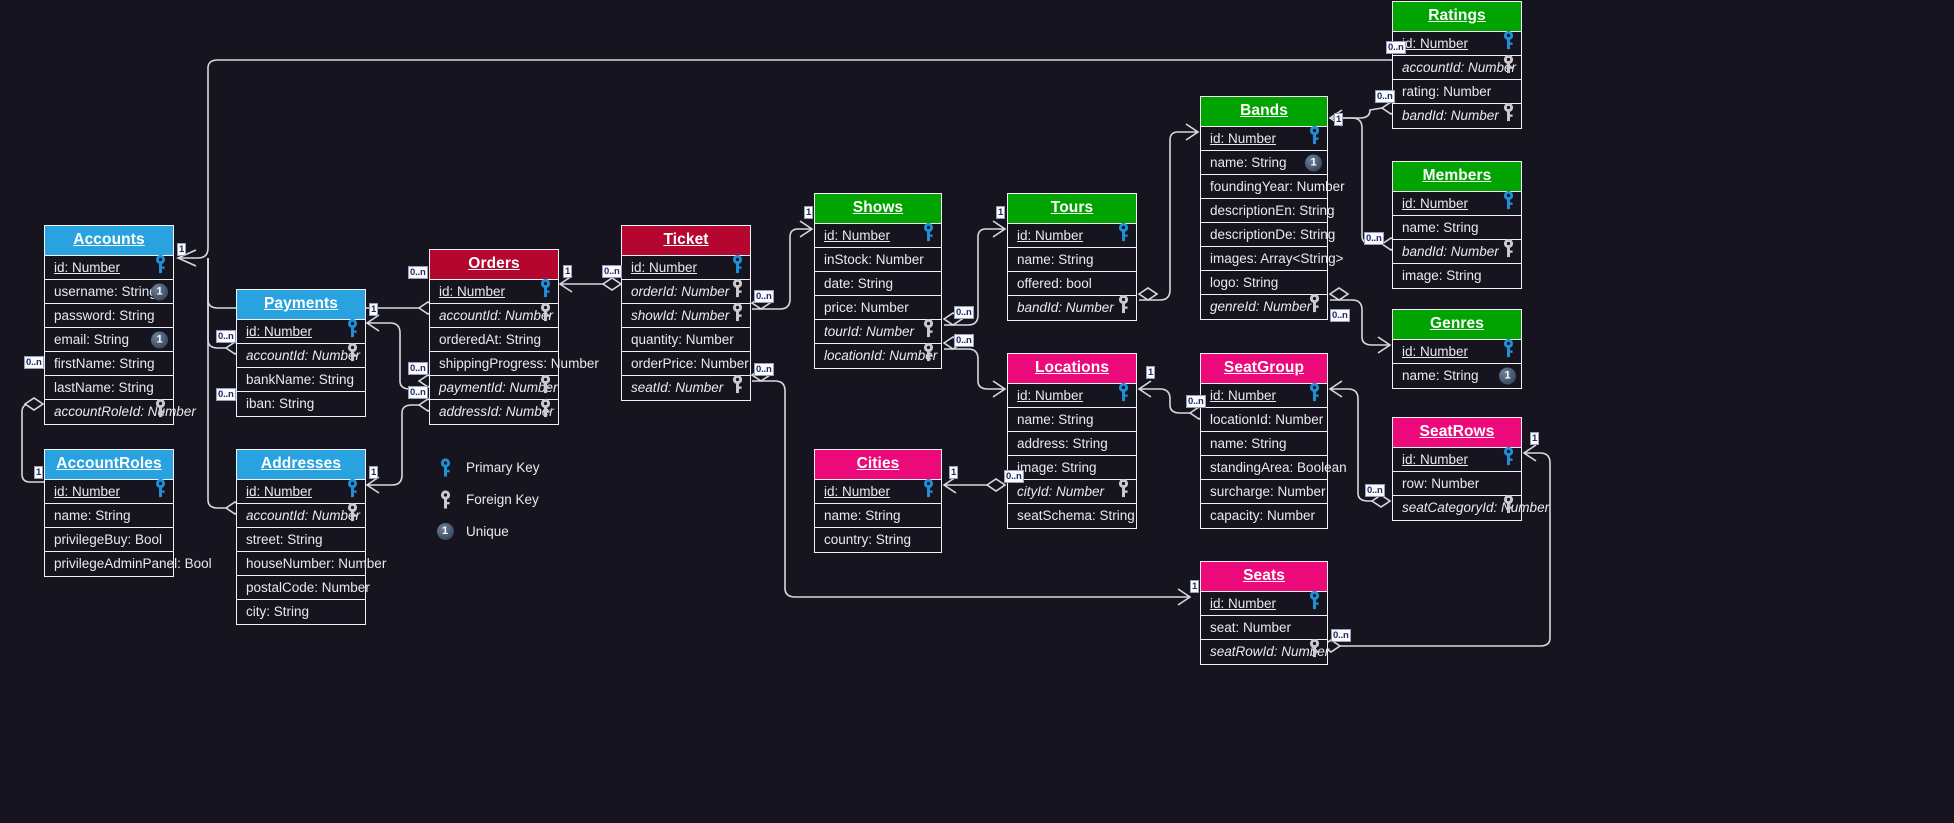 The width and height of the screenshot is (1954, 823). Describe the element at coordinates (1268, 211) in the screenshot. I see `attribute-row: descriptionEn: String` at that location.